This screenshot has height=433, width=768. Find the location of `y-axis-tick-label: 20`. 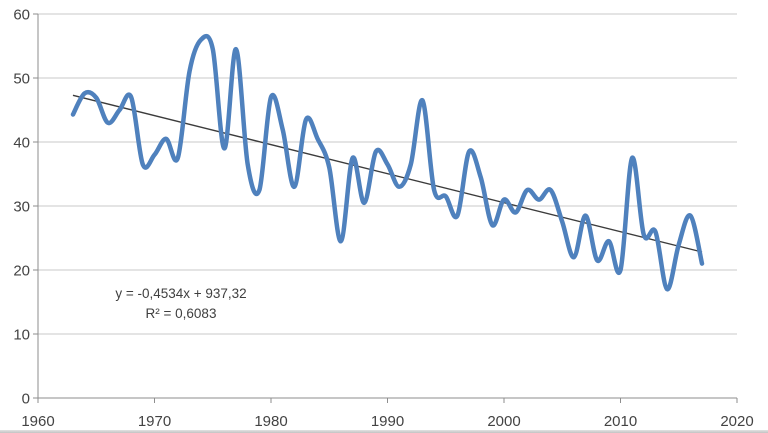

y-axis-tick-label: 20 is located at coordinates (21, 271).